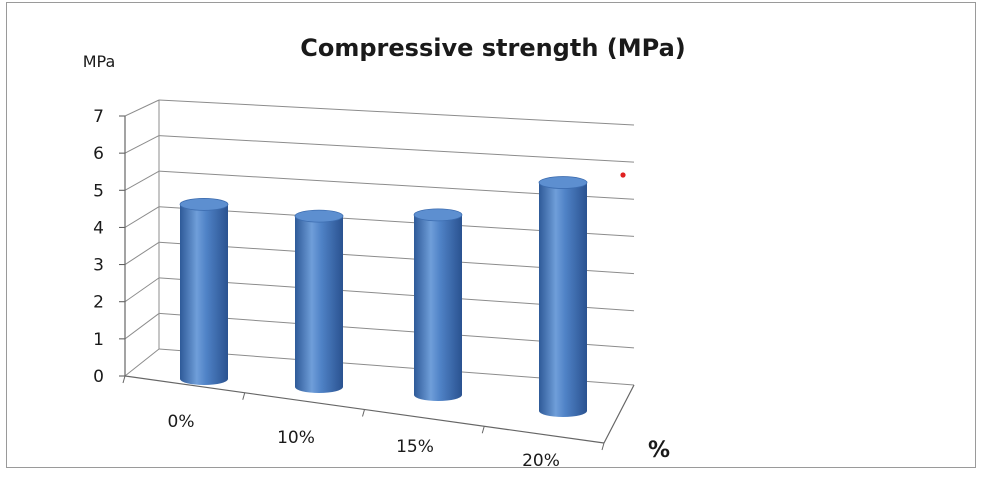 This screenshot has height=497, width=983. Describe the element at coordinates (541, 460) in the screenshot. I see `x-tick-label: 20%` at that location.